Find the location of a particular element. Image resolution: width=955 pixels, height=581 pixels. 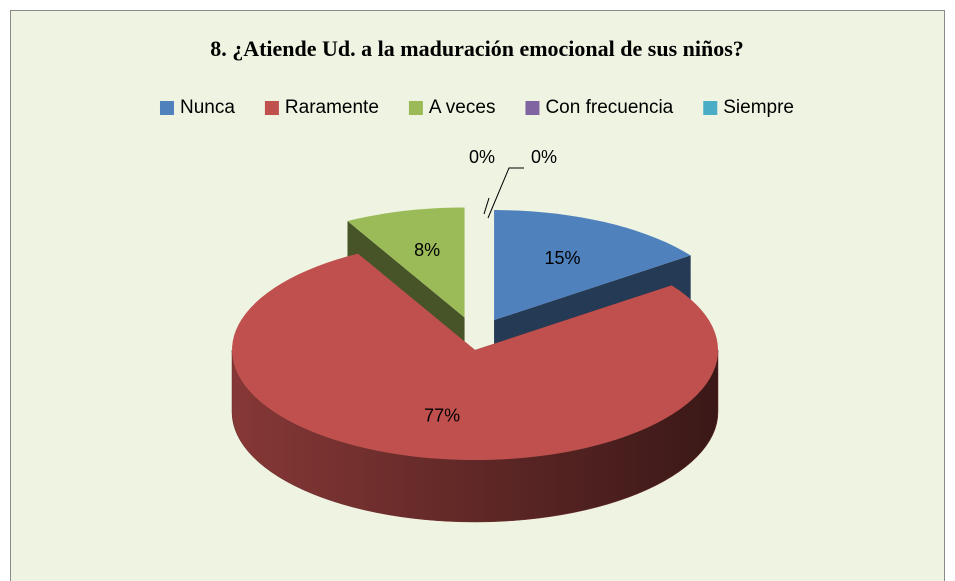

legend-label: Nunca is located at coordinates (207, 107).